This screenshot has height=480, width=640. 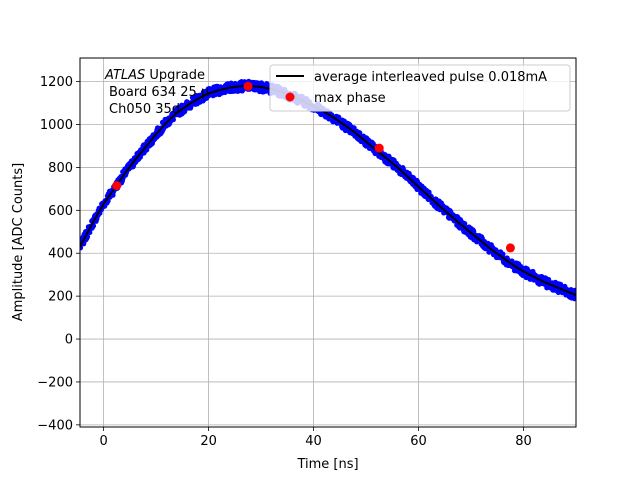 What do you see at coordinates (313, 441) in the screenshot?
I see `x-tick-label: 40` at bounding box center [313, 441].